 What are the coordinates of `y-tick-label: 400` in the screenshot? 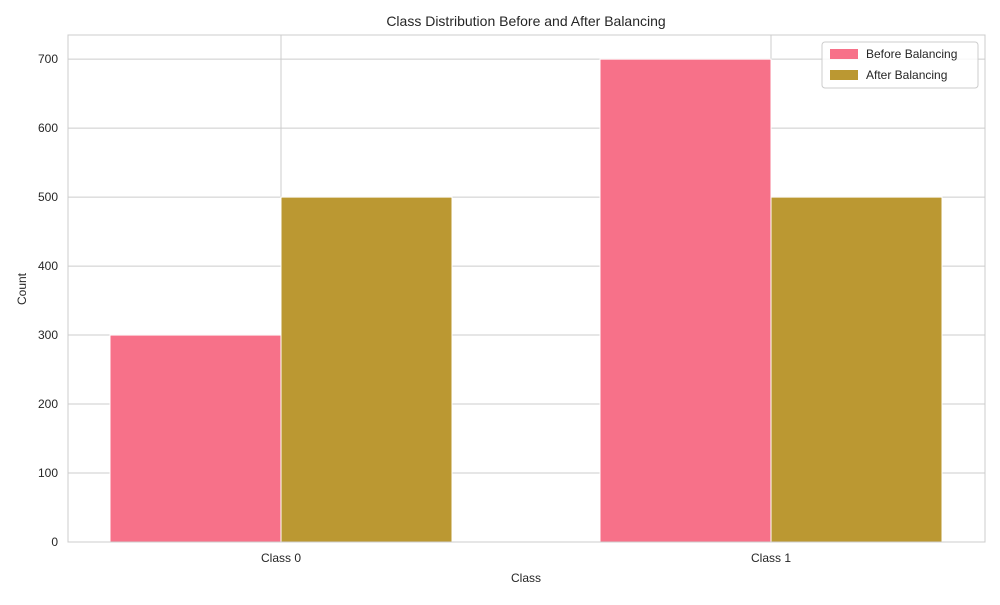 It's located at (48, 266).